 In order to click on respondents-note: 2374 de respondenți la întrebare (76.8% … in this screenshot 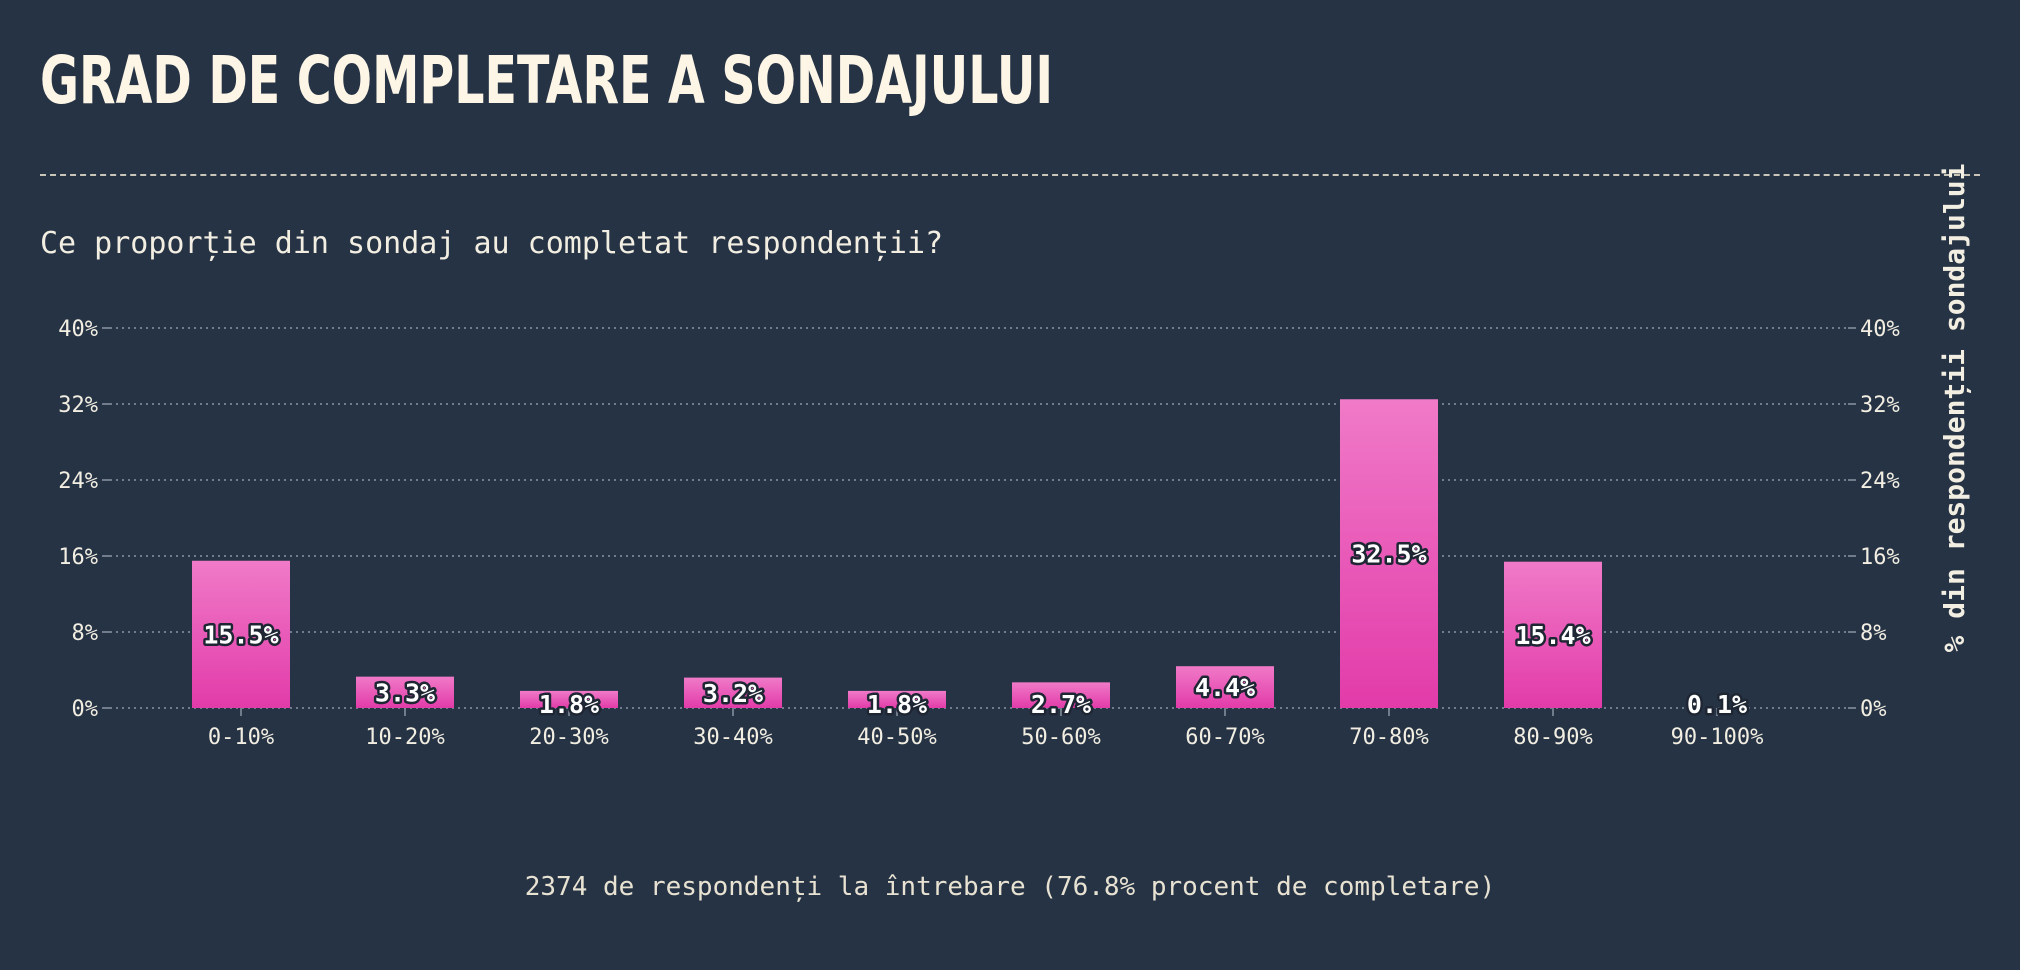, I will do `click(1010, 887)`.